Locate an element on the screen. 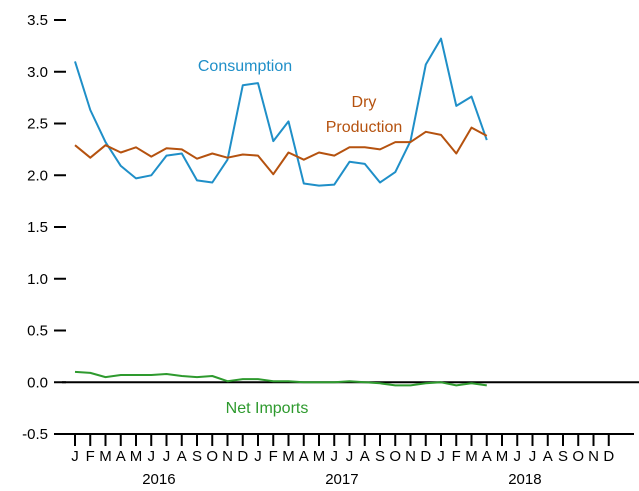  series-label-net-imports: Net Imports is located at coordinates (267, 408).